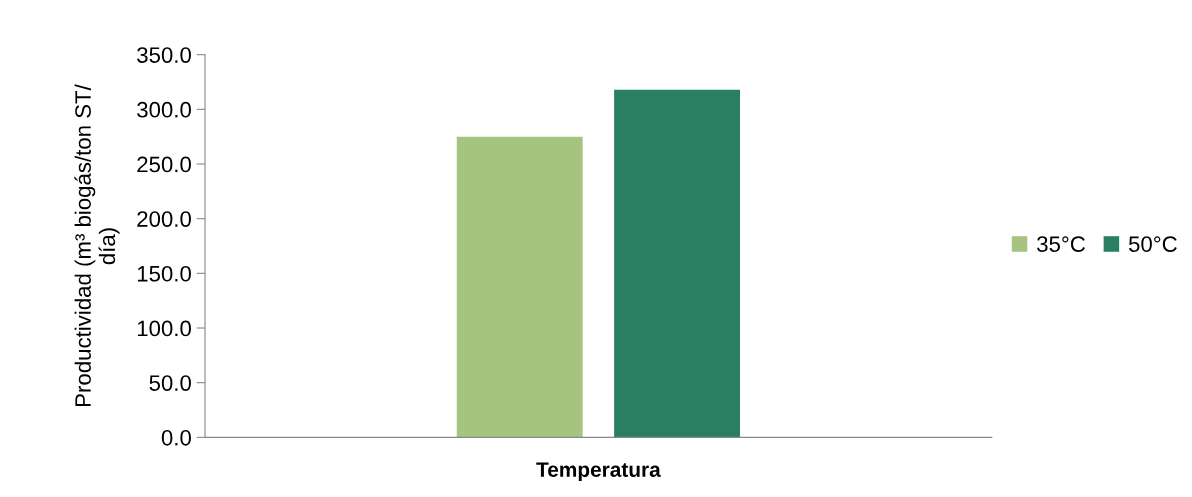 The width and height of the screenshot is (1192, 497). I want to click on legend-label: 50°C, so click(1152, 244).